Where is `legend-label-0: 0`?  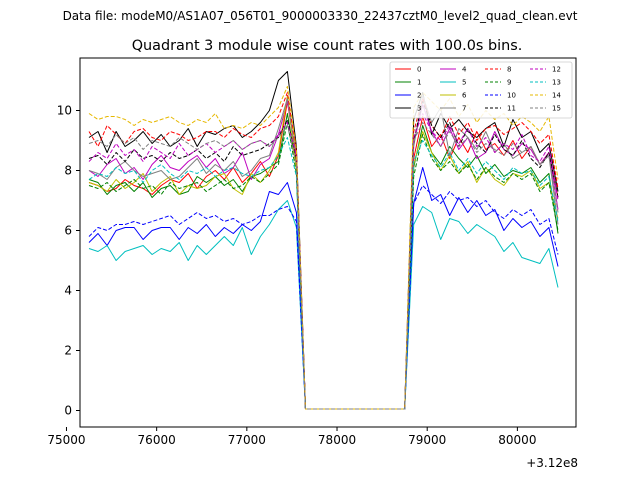 legend-label-0: 0 is located at coordinates (419, 70).